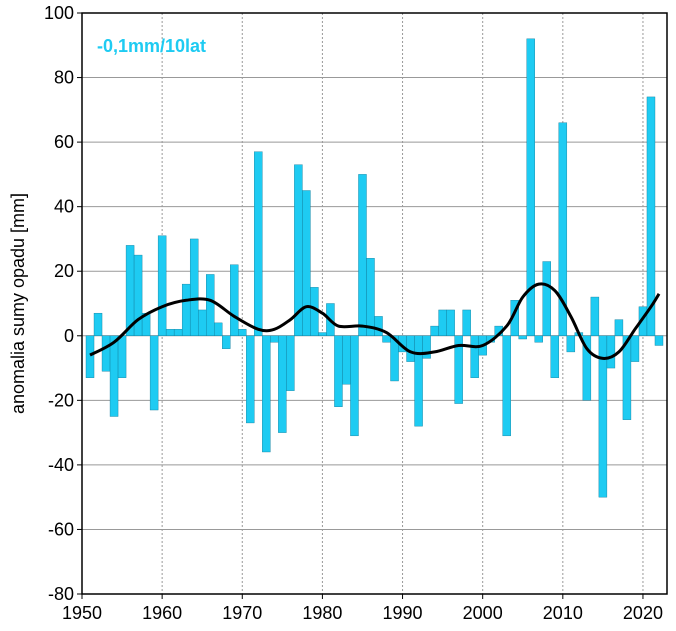  What do you see at coordinates (64, 78) in the screenshot?
I see `y-tick-label: 80` at bounding box center [64, 78].